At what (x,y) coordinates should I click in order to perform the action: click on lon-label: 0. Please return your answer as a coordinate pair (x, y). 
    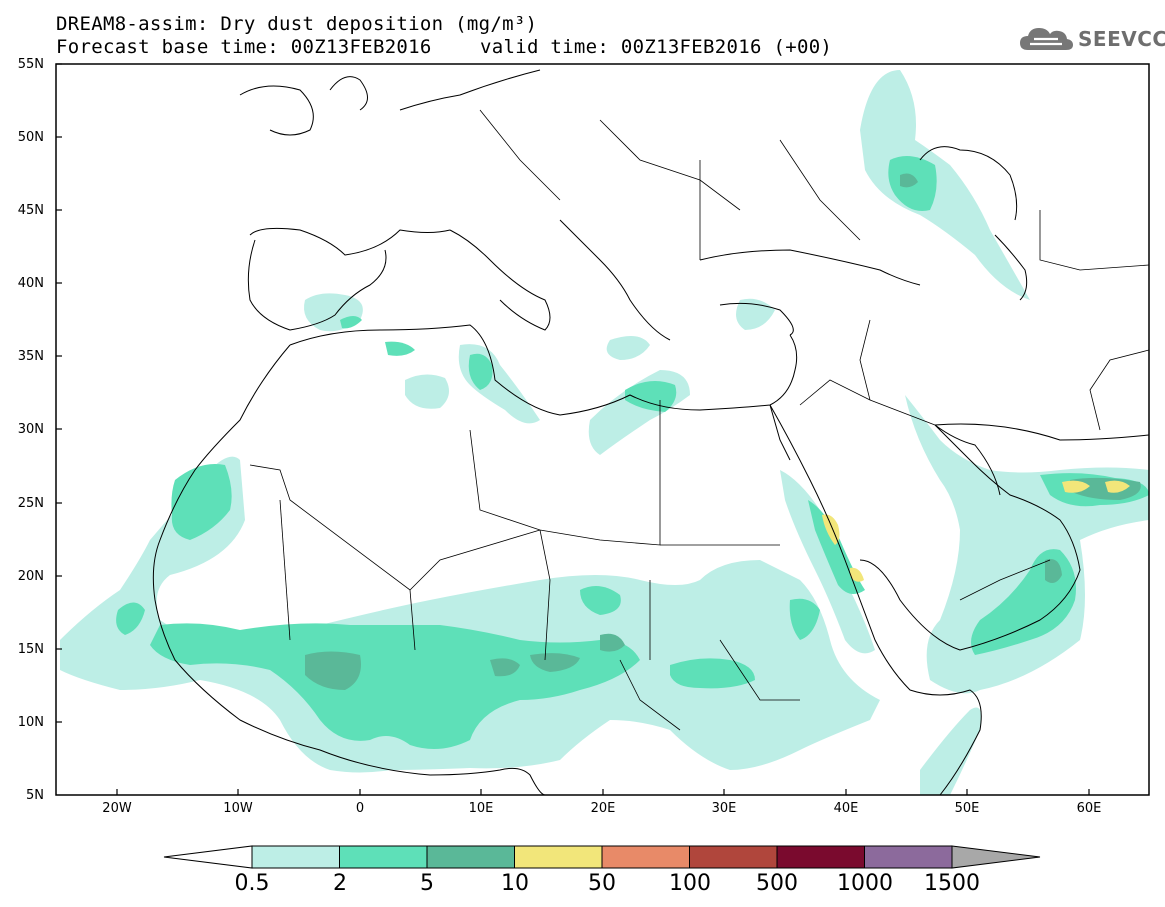
    Looking at the image, I should click on (360, 808).